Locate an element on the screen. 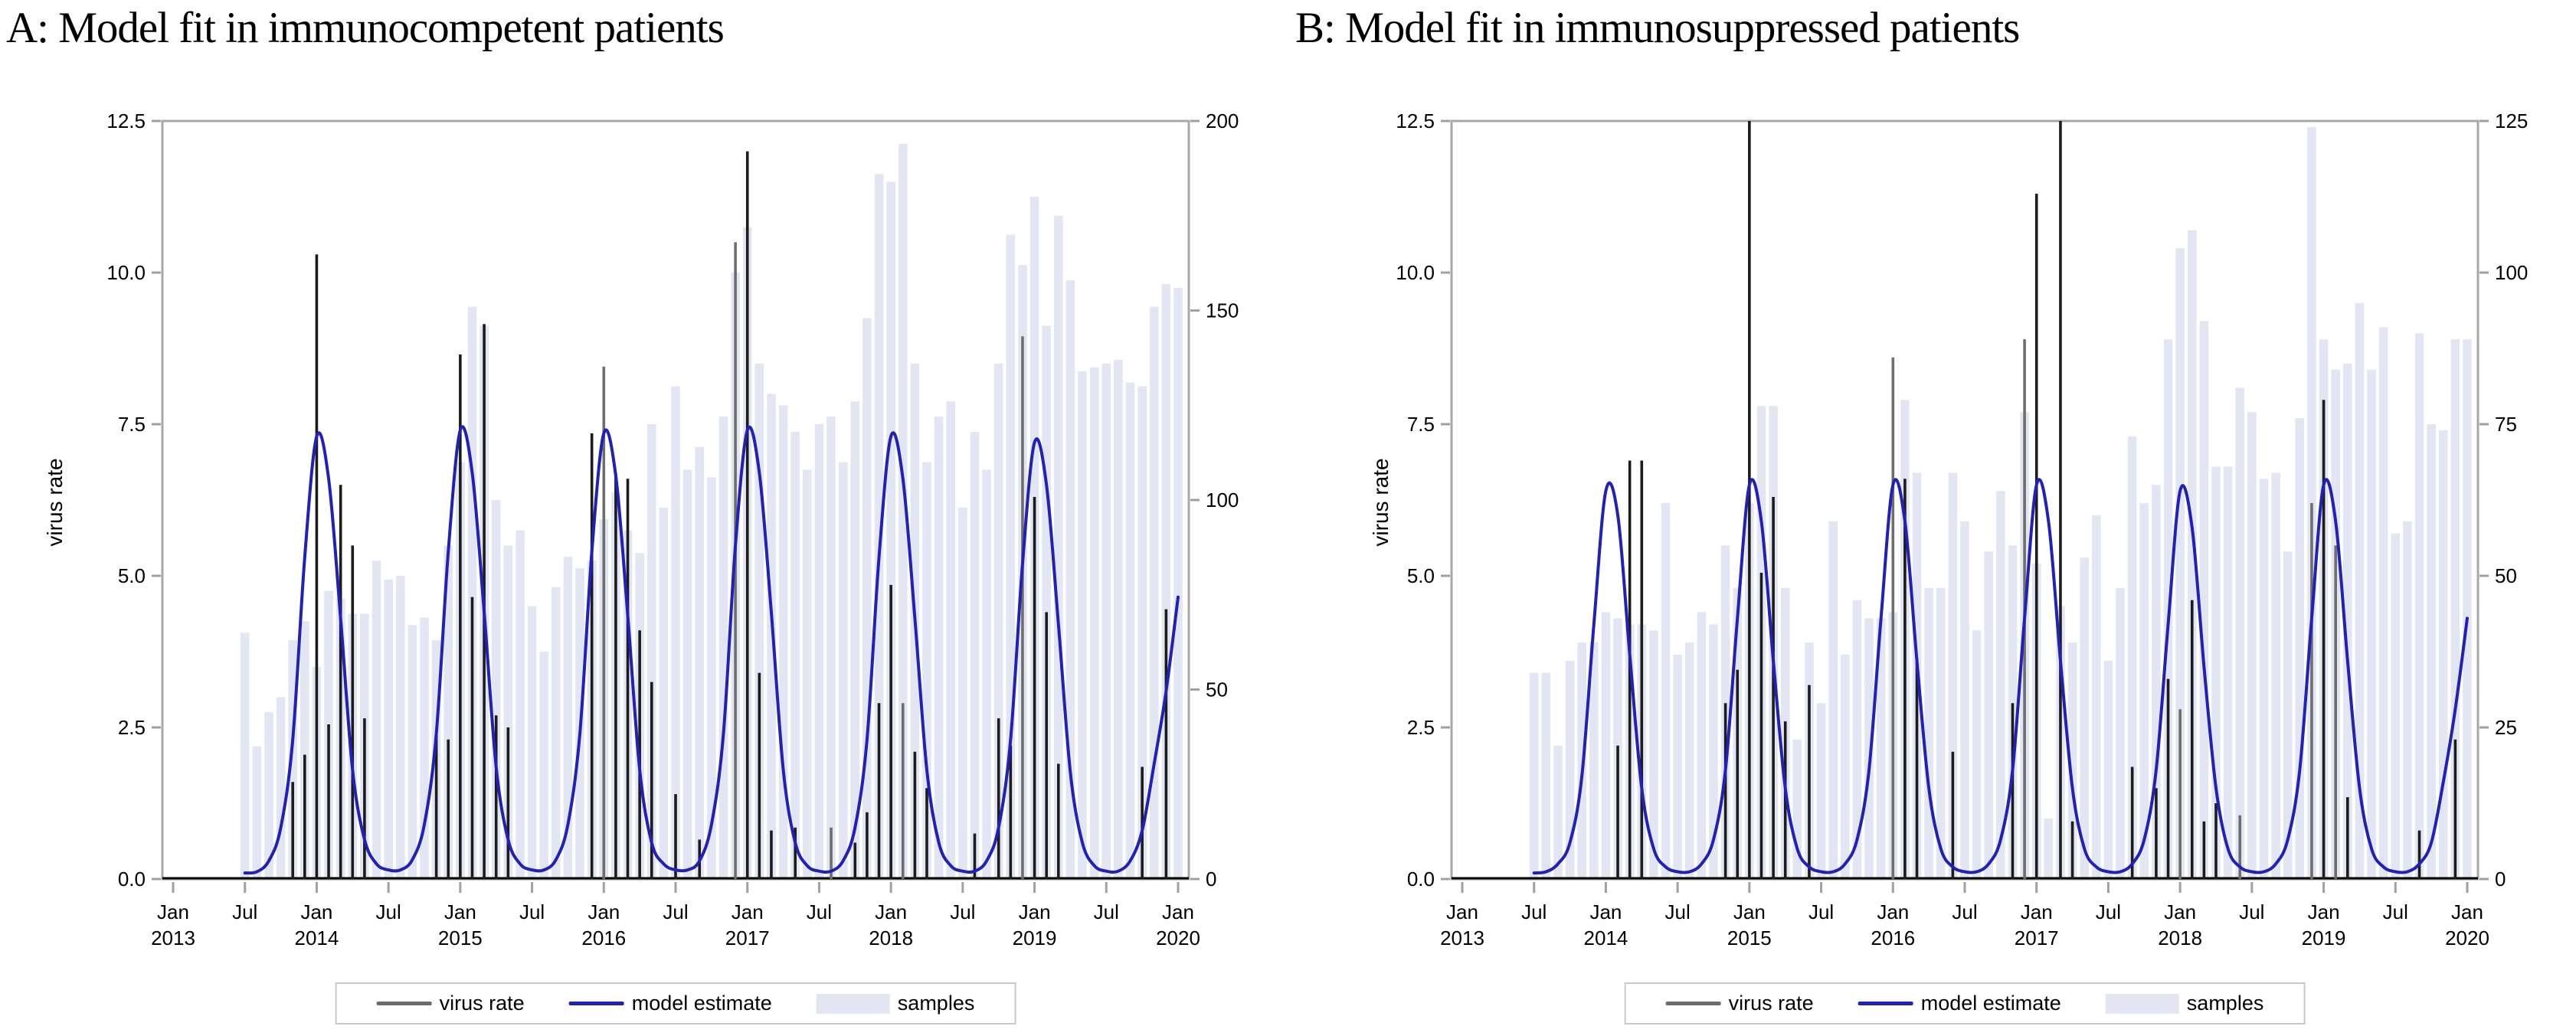  y-right-tick-label: 200 is located at coordinates (1222, 120).